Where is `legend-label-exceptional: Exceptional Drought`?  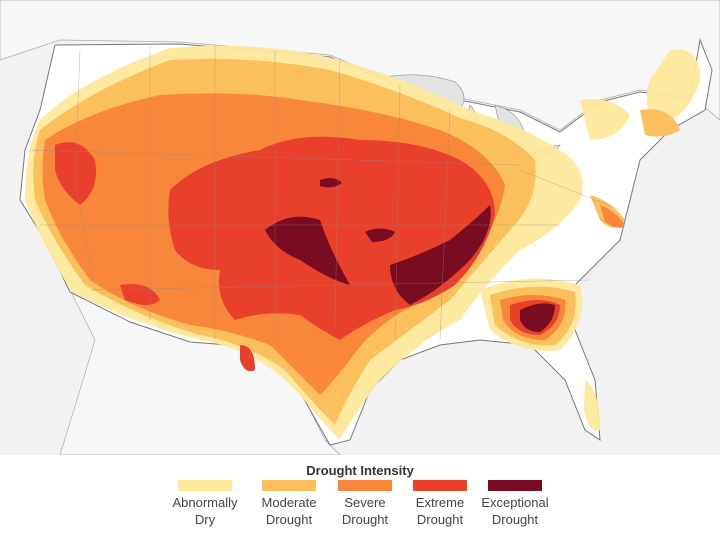
legend-label-exceptional: Exceptional Drought is located at coordinates (515, 511).